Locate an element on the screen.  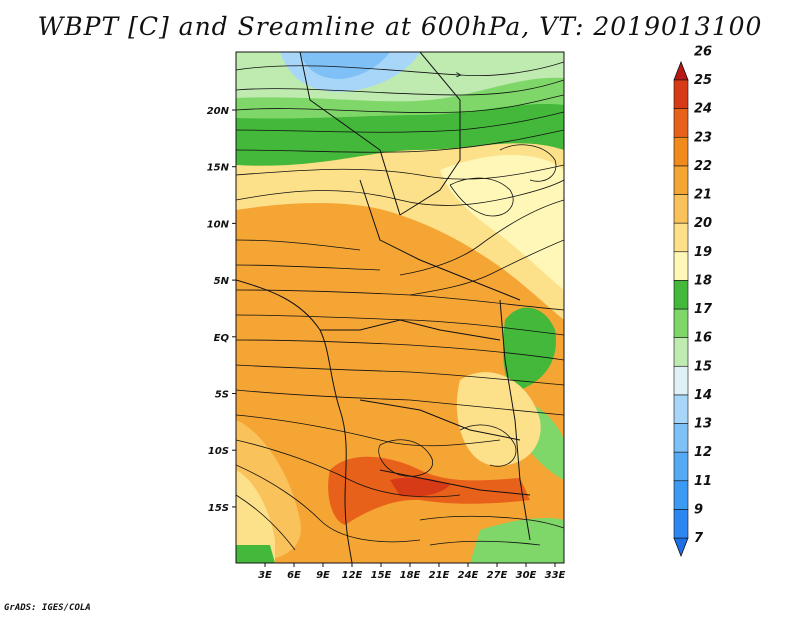
colorbar-min-arrow is located at coordinates (681, 547).